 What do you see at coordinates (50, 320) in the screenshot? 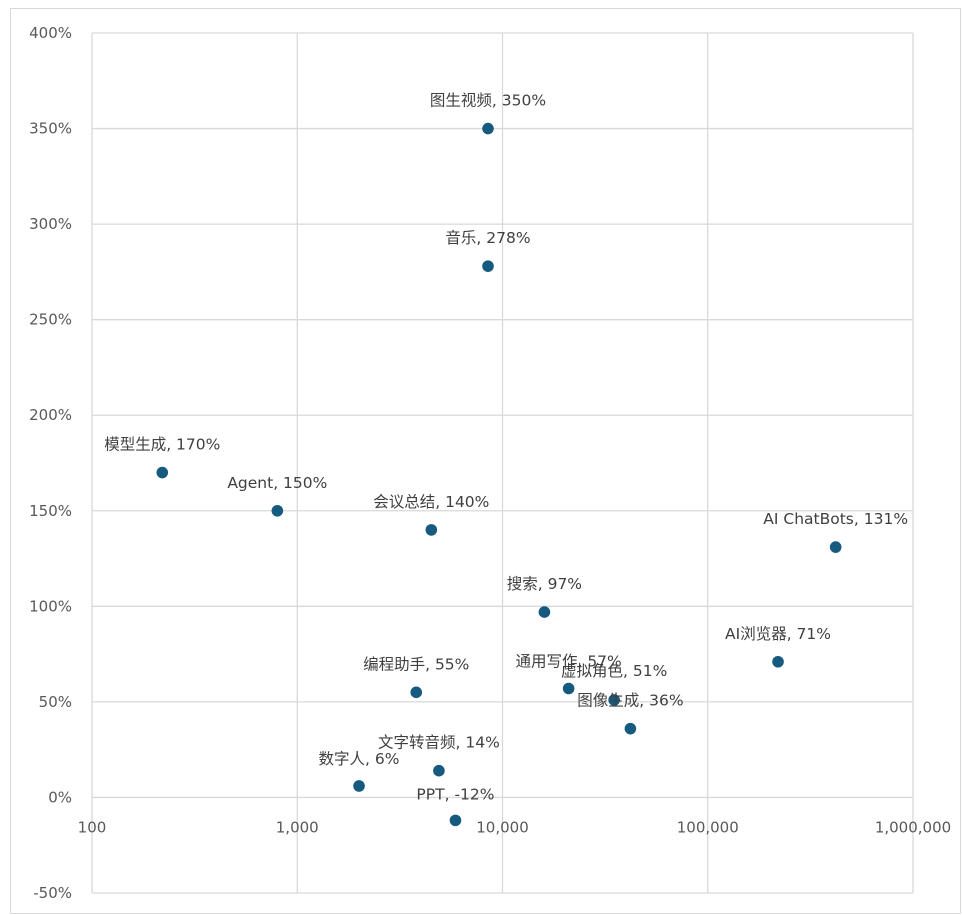
I see `y-tick-label: 250%` at bounding box center [50, 320].